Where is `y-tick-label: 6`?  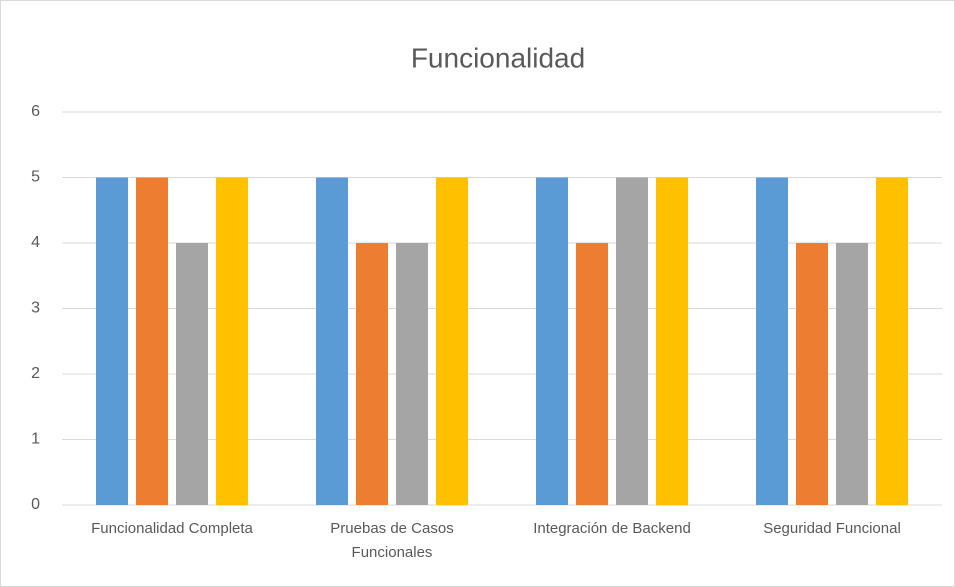 y-tick-label: 6 is located at coordinates (35, 111).